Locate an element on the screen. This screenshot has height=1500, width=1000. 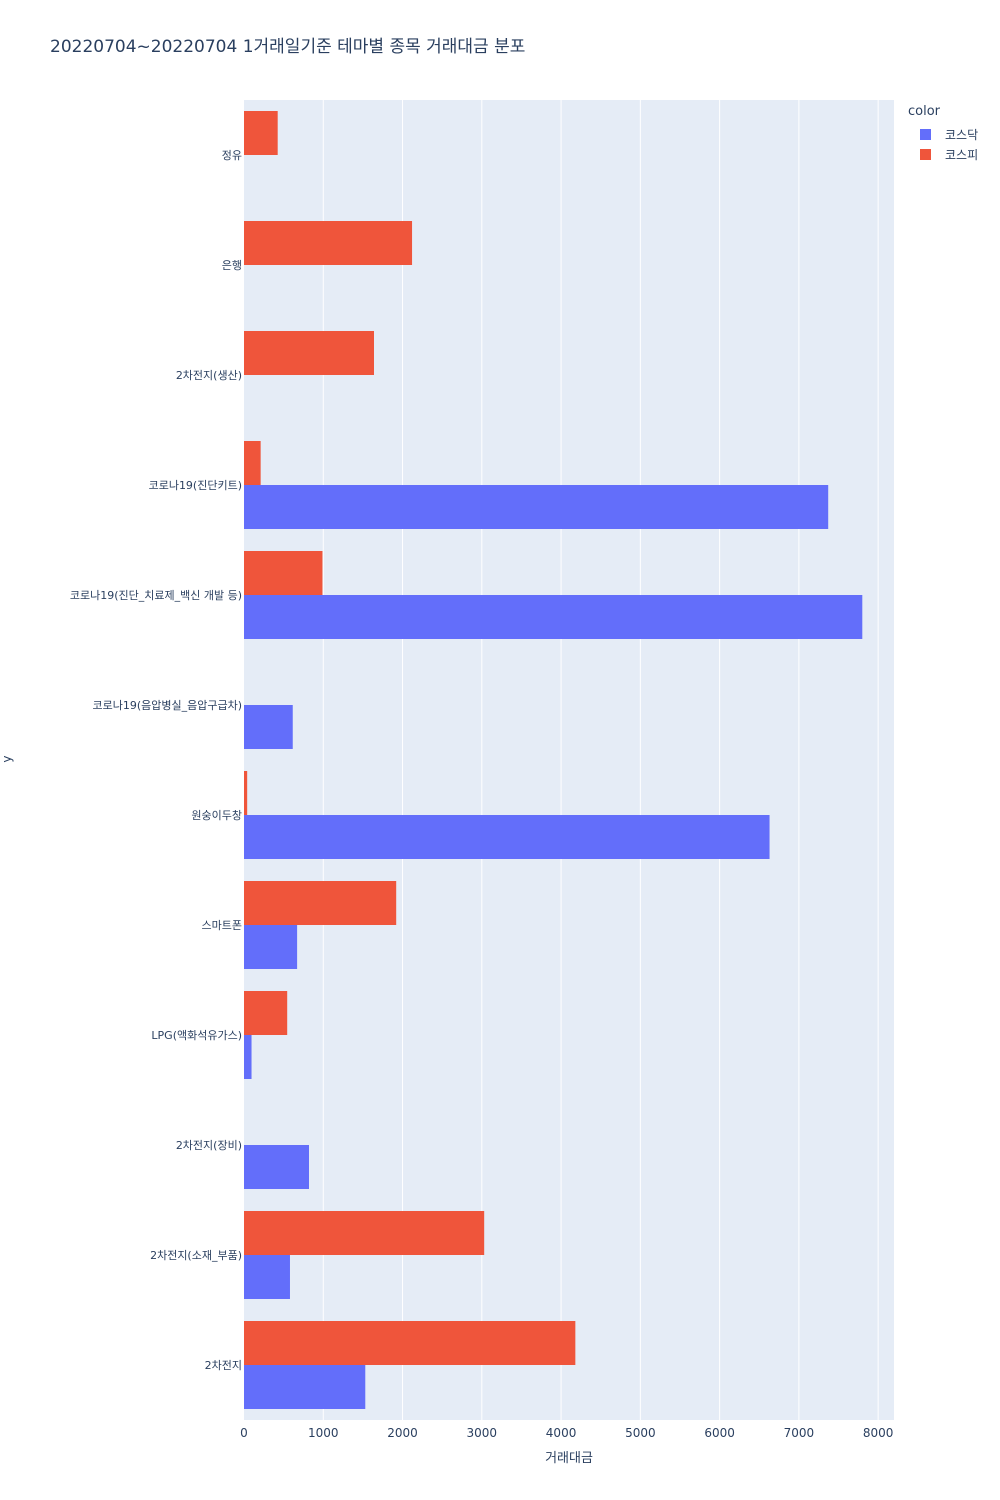
y-tick-label: 은행 is located at coordinates (232, 265).